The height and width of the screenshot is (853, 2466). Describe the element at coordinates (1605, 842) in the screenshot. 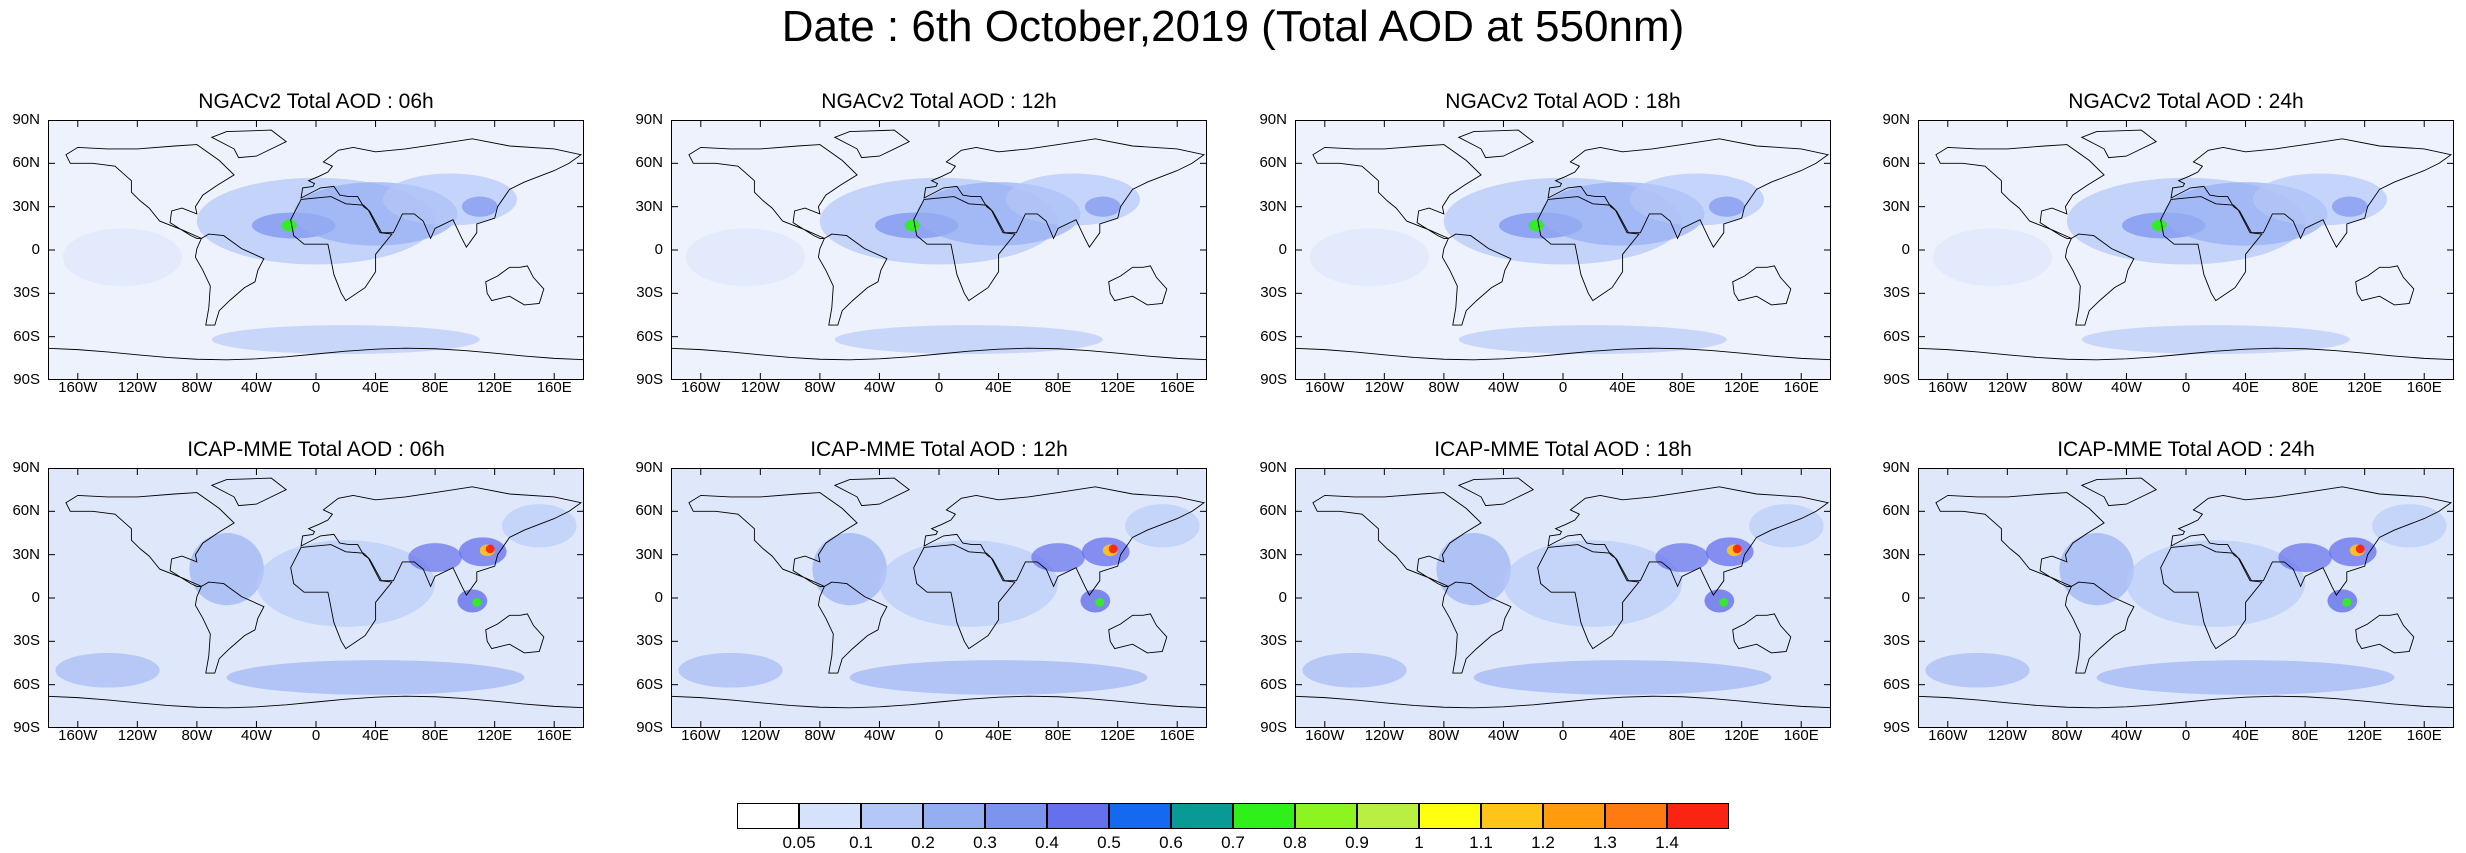

I see `colorbar-label: 1.3` at that location.